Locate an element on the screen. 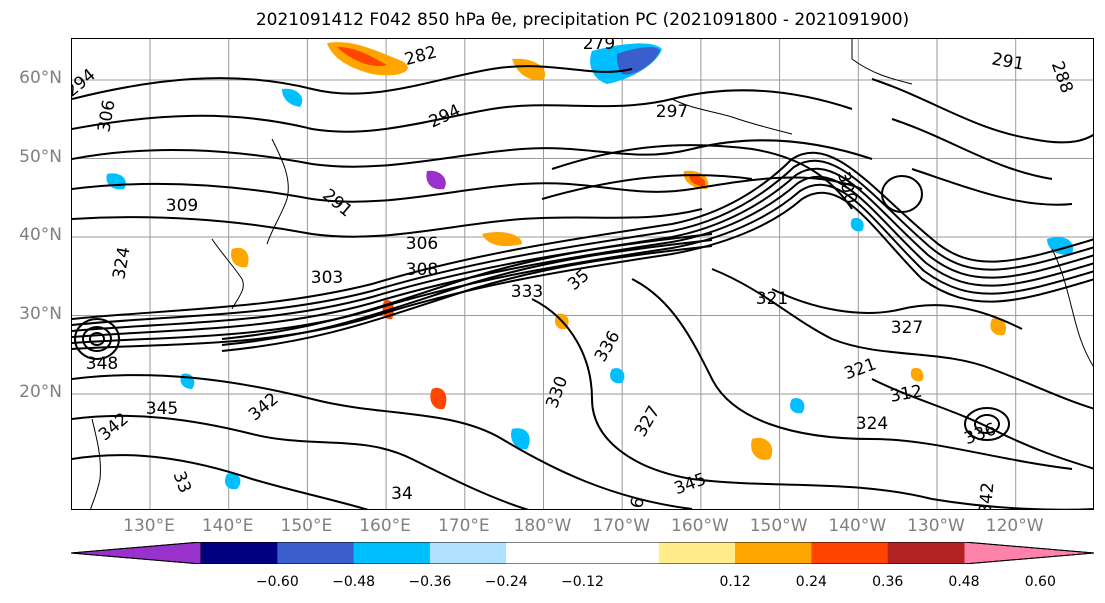  contour-label: 300 is located at coordinates (847, 187).